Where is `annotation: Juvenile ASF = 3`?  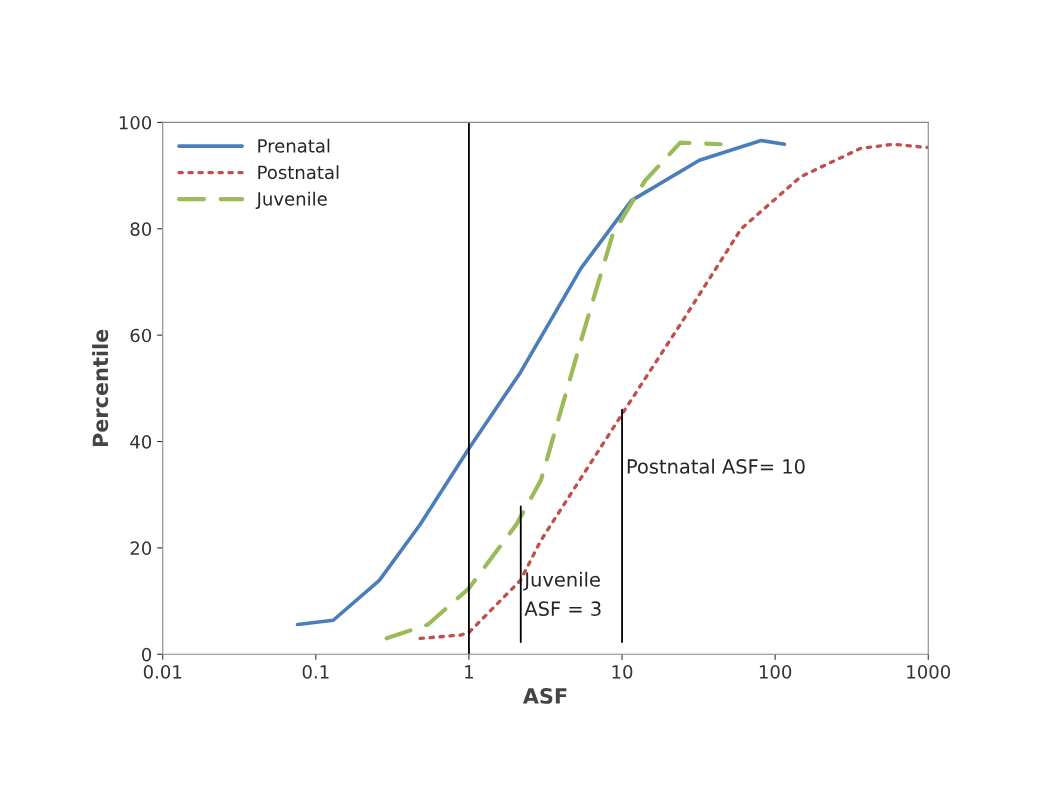
annotation: Juvenile ASF = 3 is located at coordinates (562, 593).